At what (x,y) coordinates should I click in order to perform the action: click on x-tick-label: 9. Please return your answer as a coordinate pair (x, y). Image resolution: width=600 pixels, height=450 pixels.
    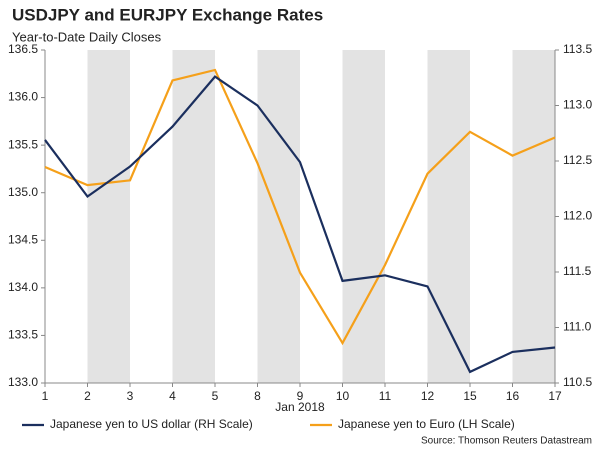
    Looking at the image, I should click on (300, 396).